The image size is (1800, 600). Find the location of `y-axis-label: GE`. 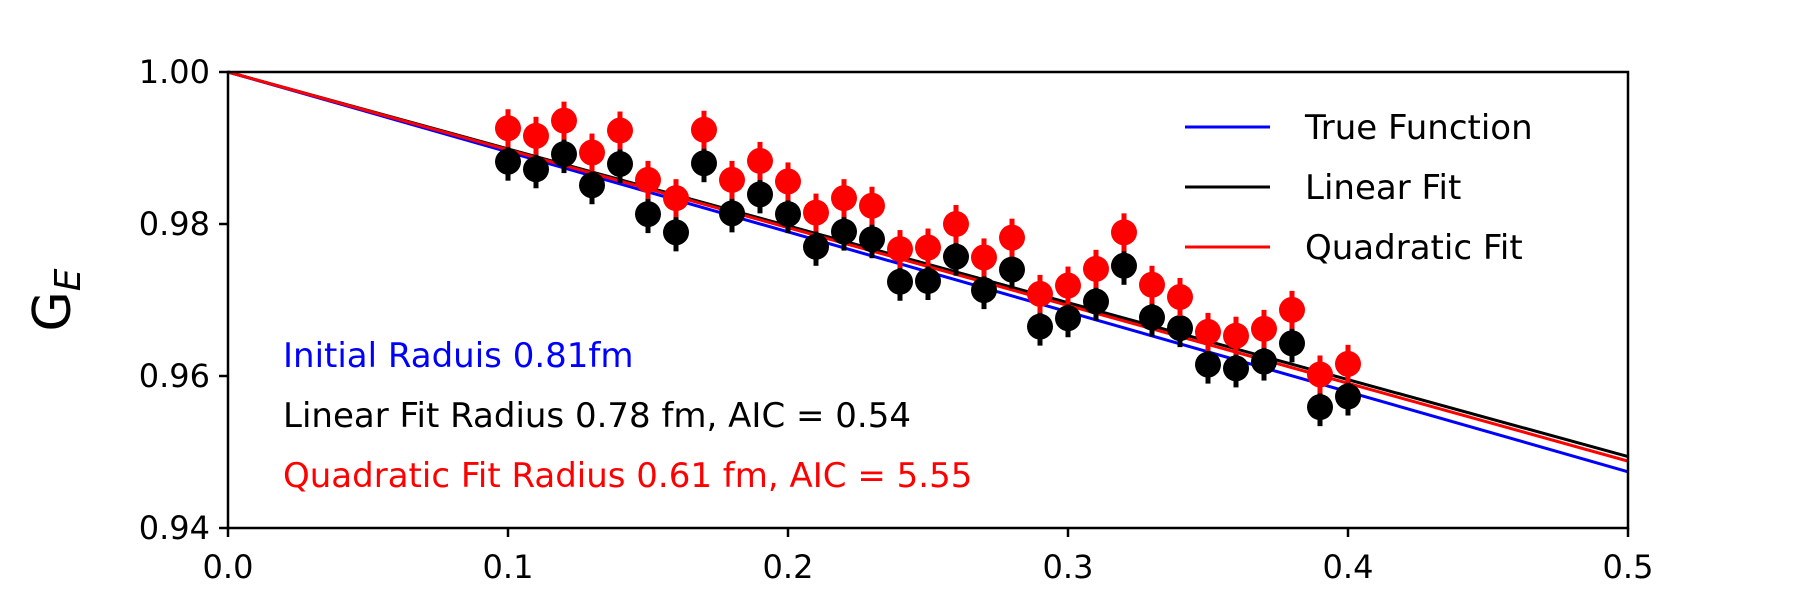

y-axis-label: GE is located at coordinates (56, 299).